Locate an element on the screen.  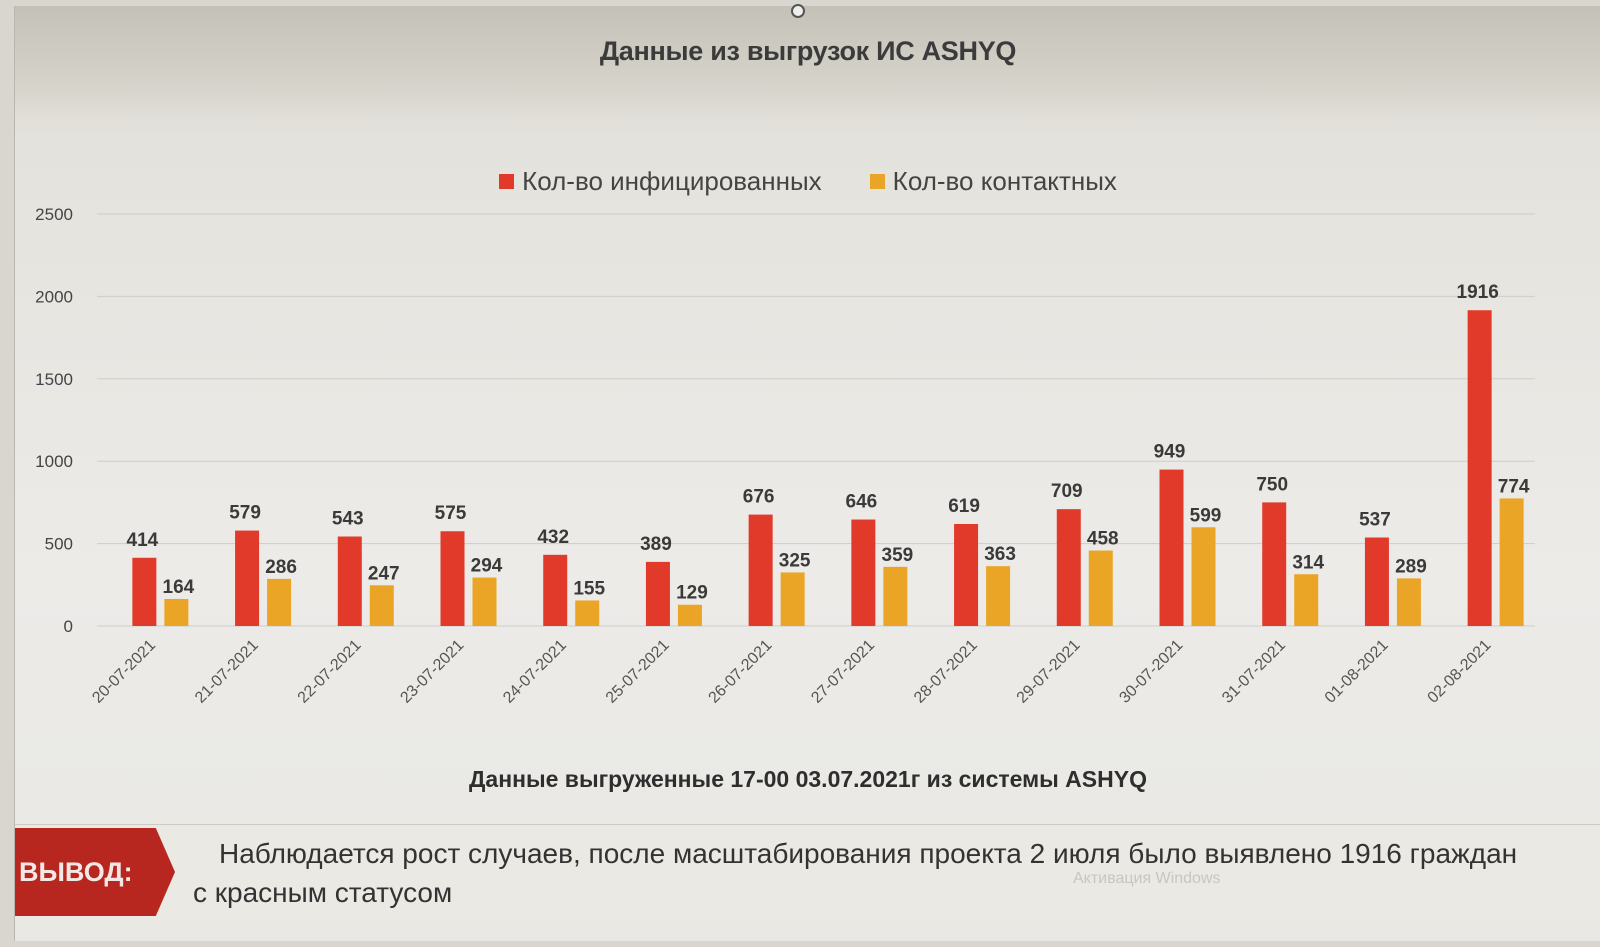
chart-title: Данные из выгрузок ИС ASHYQ is located at coordinates (808, 51).